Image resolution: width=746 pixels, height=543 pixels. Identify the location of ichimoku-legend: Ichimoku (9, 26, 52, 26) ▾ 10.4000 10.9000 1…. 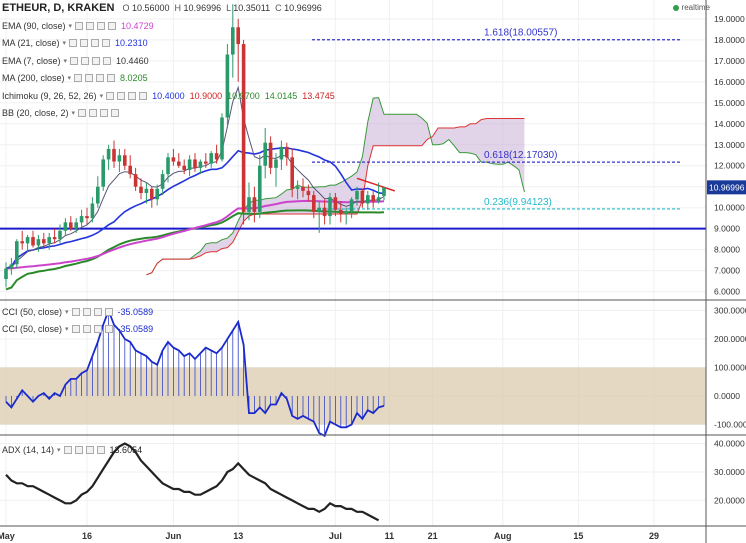
(168, 95).